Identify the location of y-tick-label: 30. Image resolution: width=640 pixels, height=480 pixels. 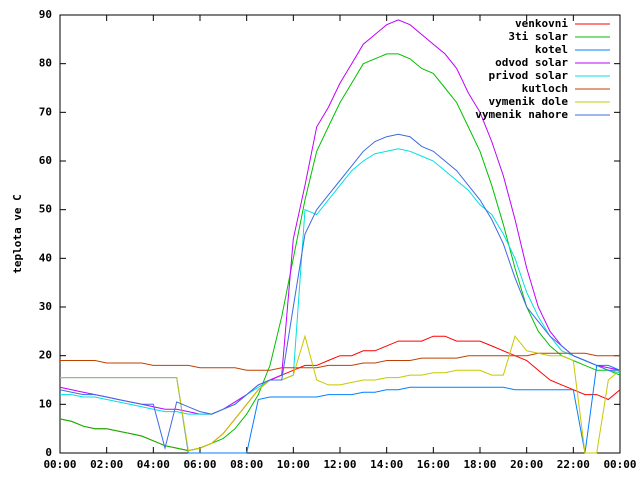
(45, 306).